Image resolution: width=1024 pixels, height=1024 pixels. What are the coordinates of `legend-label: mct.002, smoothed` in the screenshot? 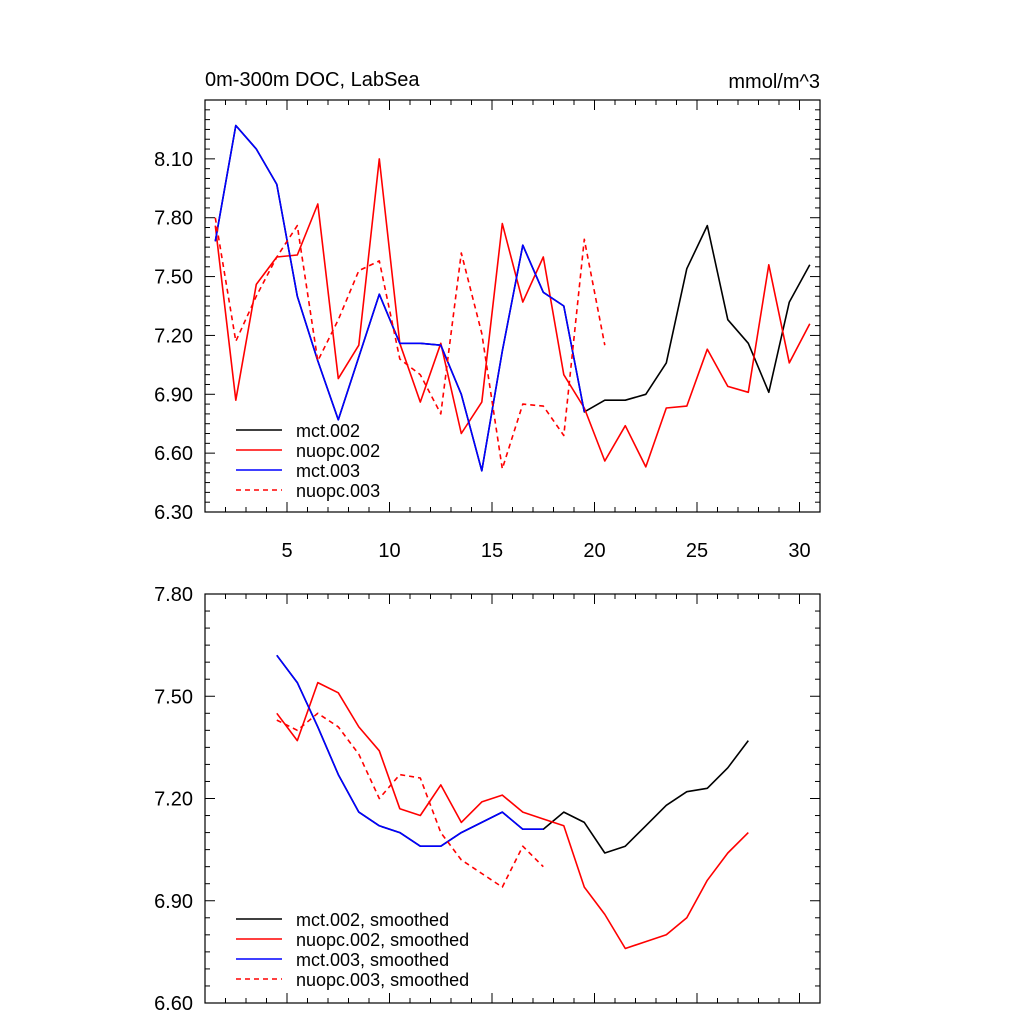 It's located at (372, 920).